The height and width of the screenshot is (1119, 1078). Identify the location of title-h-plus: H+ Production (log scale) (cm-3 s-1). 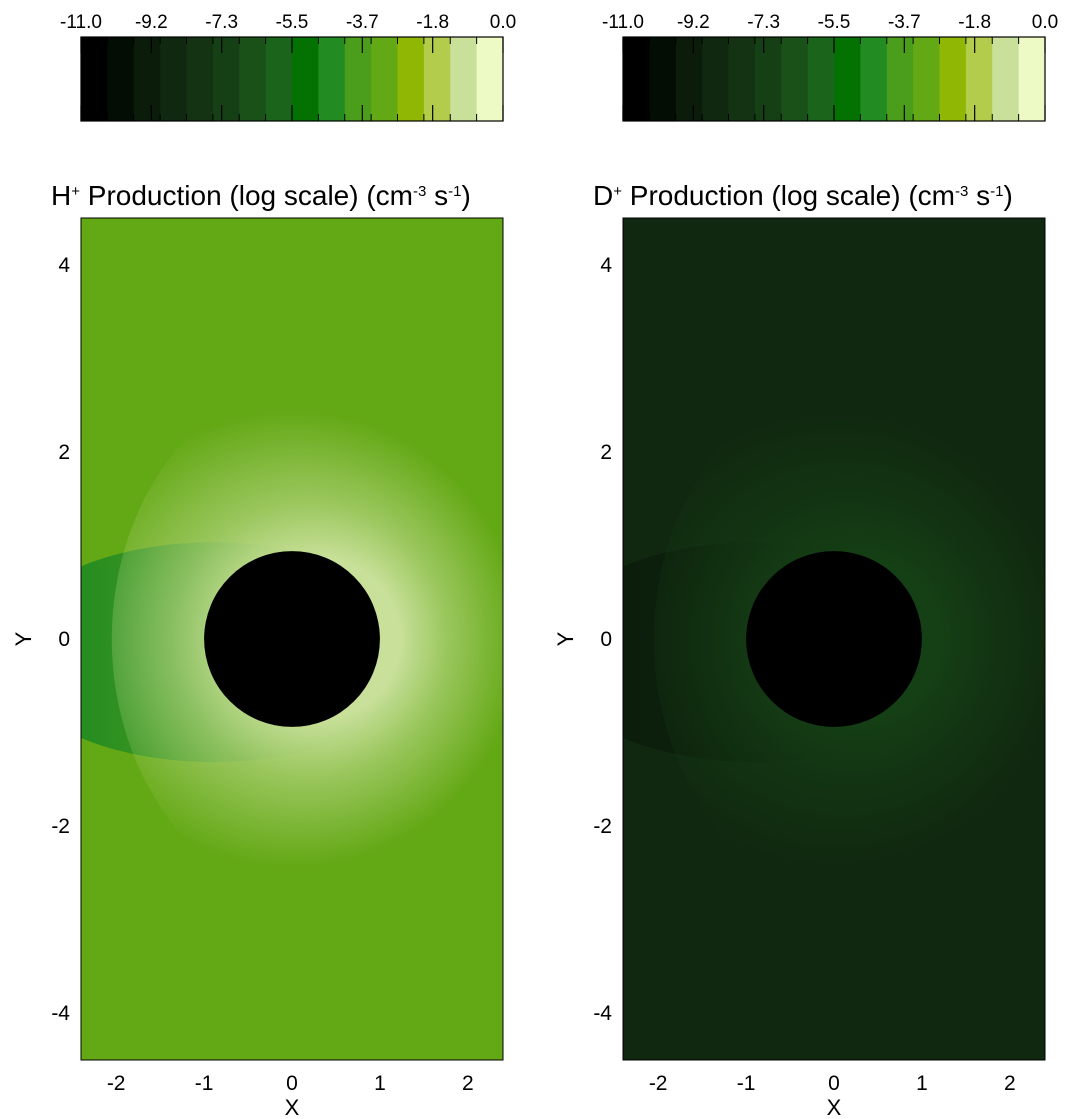
(261, 195).